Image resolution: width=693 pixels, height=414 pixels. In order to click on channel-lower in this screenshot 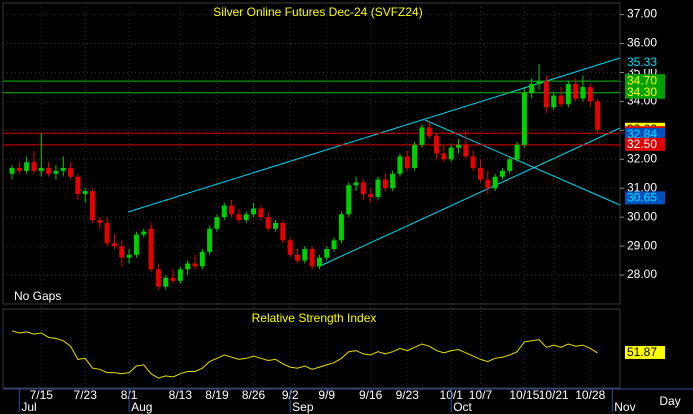, I will do `click(470, 197)`.